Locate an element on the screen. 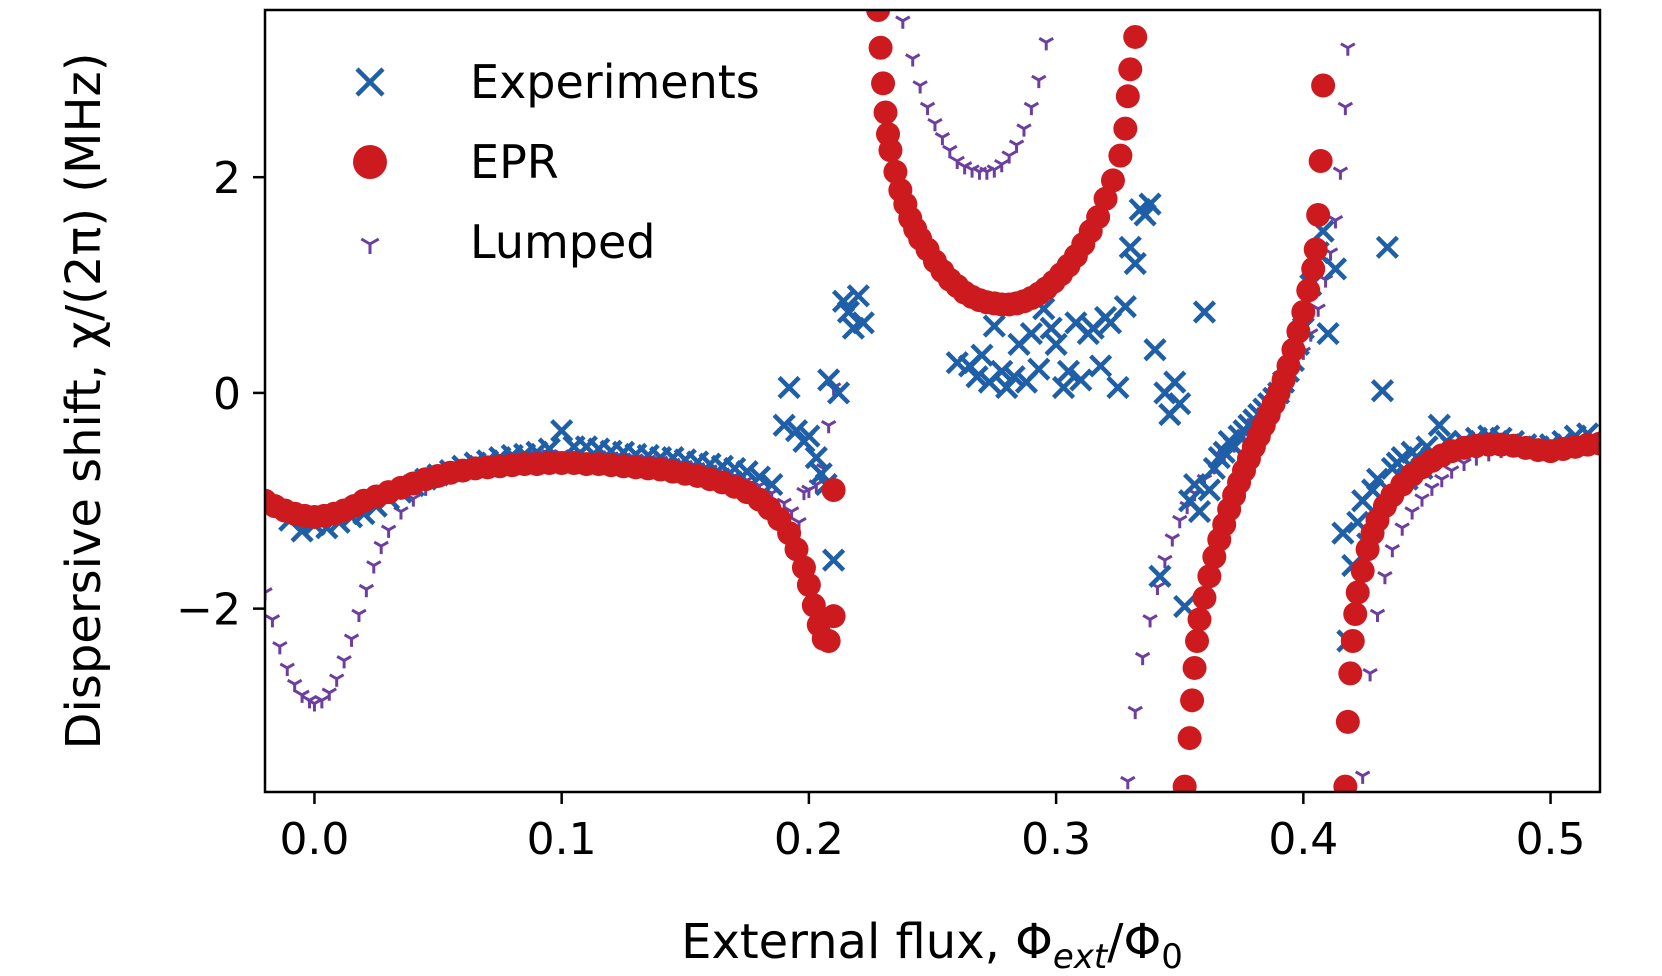 The image size is (1662, 976). y-axis-label: Dispersive shift, χ/(2π) (MHz) is located at coordinates (84, 401).